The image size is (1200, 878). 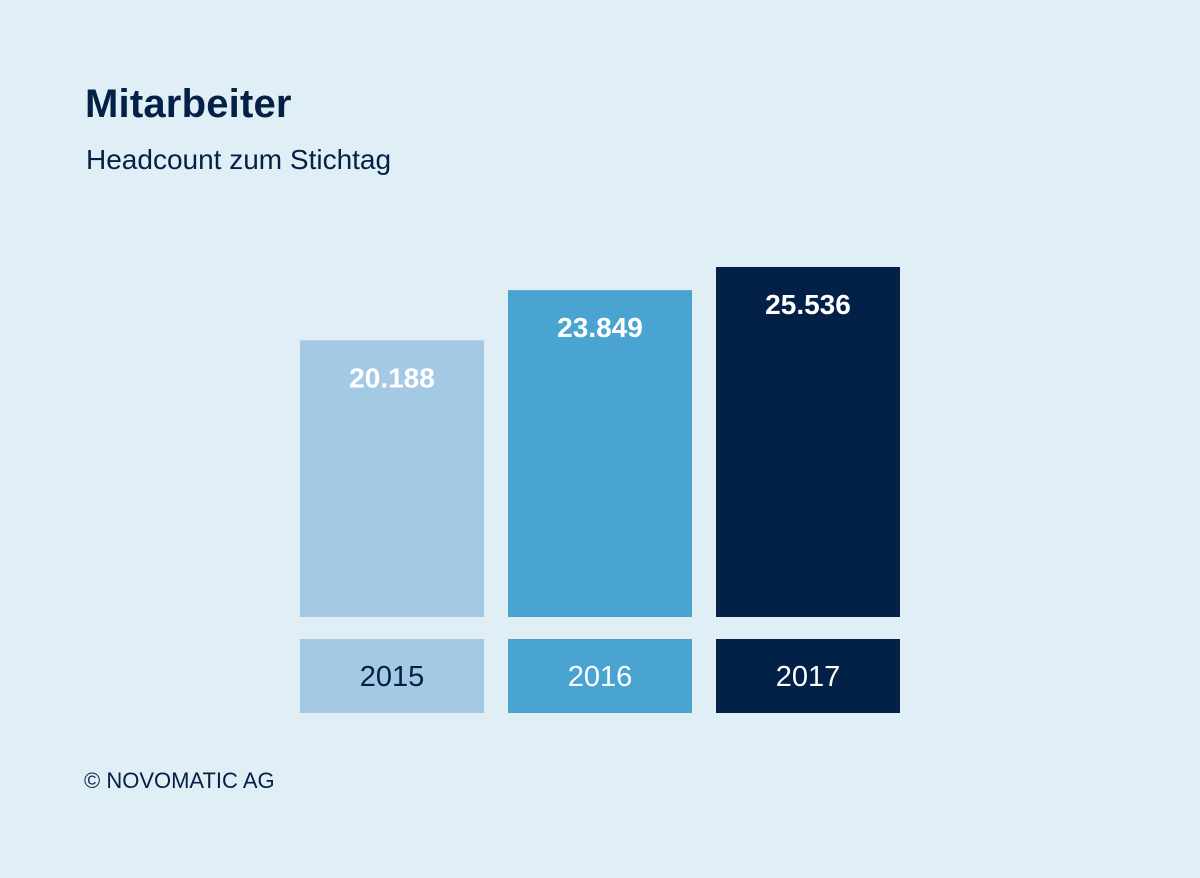 I want to click on category-box-2017, so click(x=808, y=676).